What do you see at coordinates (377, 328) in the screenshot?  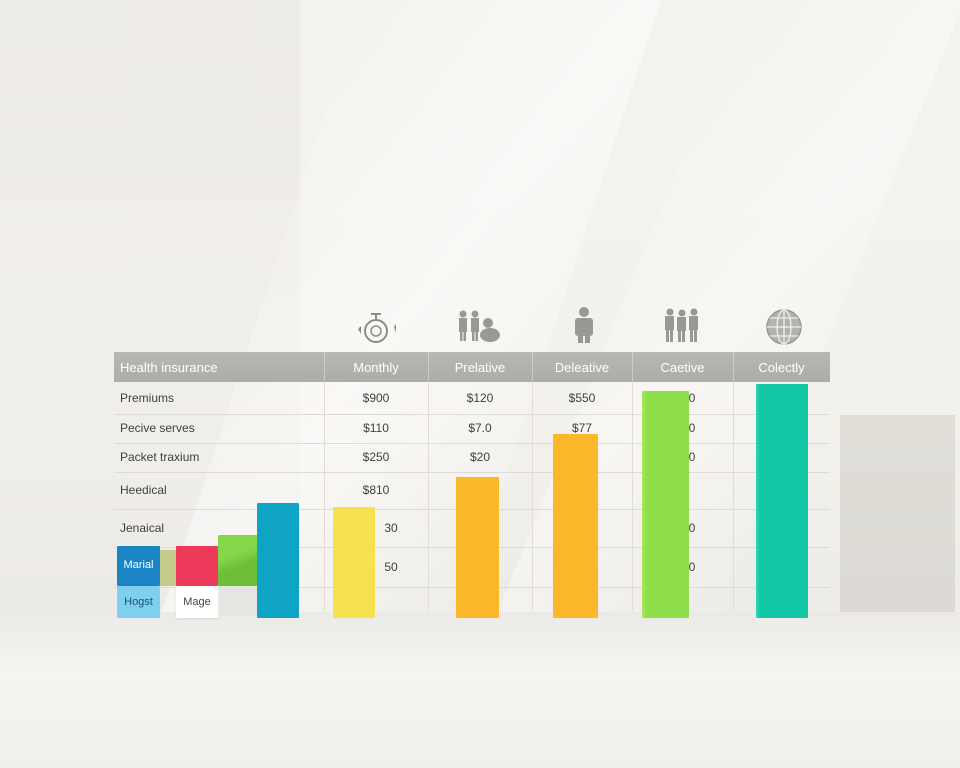 I see `stopwatch-icon` at bounding box center [377, 328].